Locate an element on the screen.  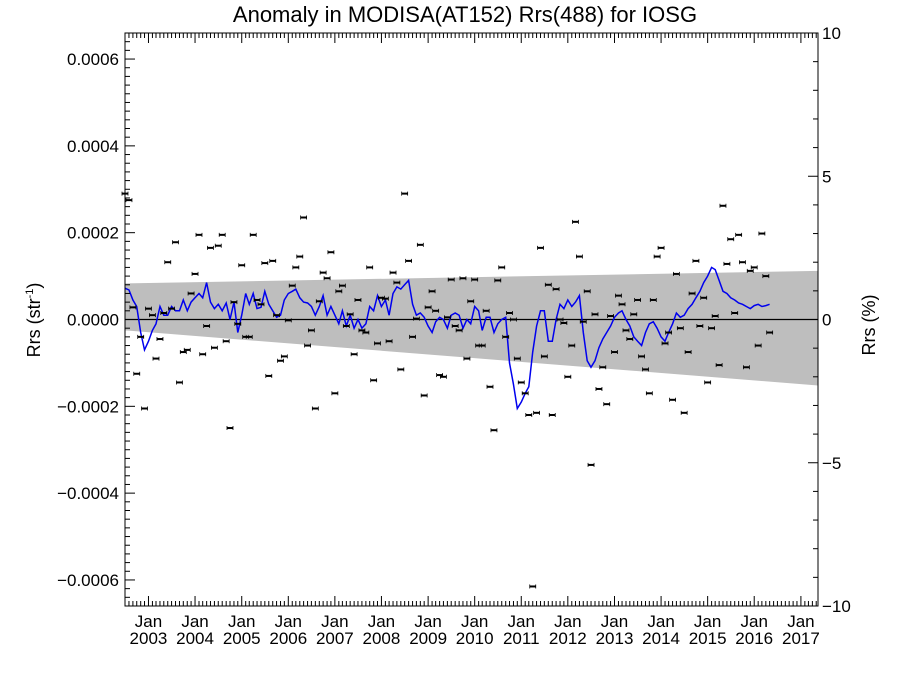
y-tick-label: 0.0004 is located at coordinates (93, 146).